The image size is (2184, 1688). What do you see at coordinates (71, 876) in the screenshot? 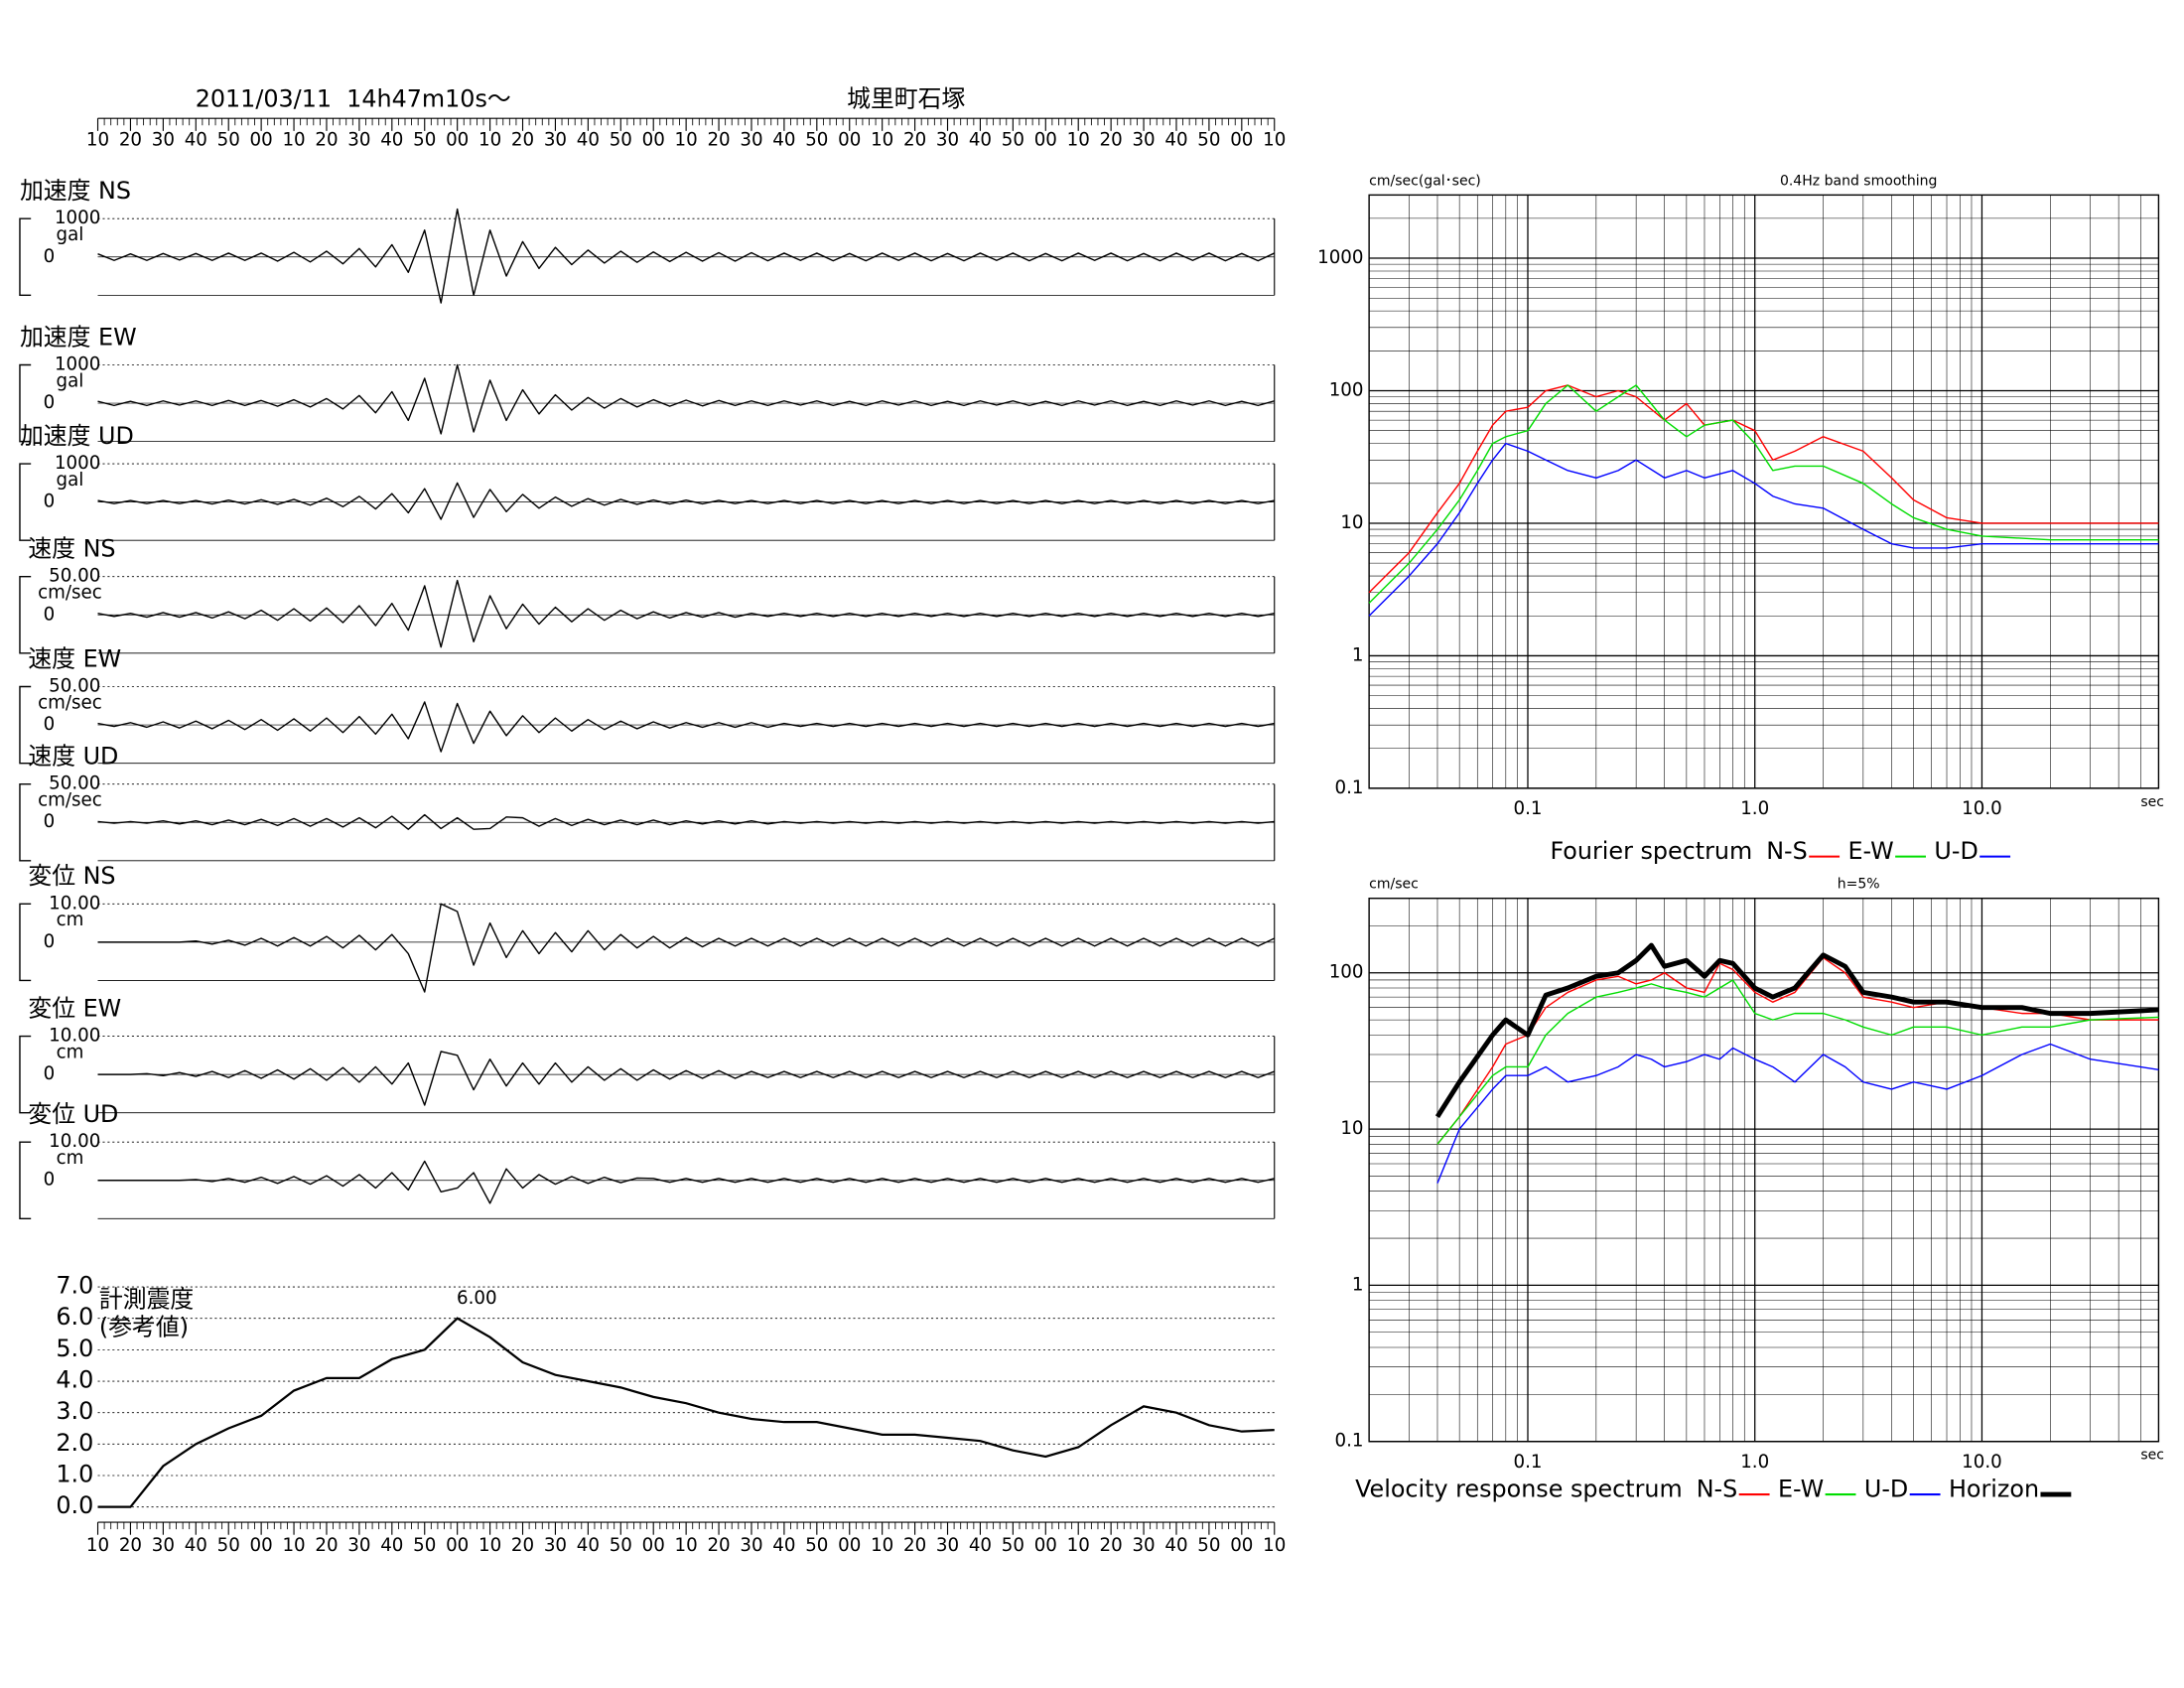
I see `panel-label: 変位 NS` at bounding box center [71, 876].